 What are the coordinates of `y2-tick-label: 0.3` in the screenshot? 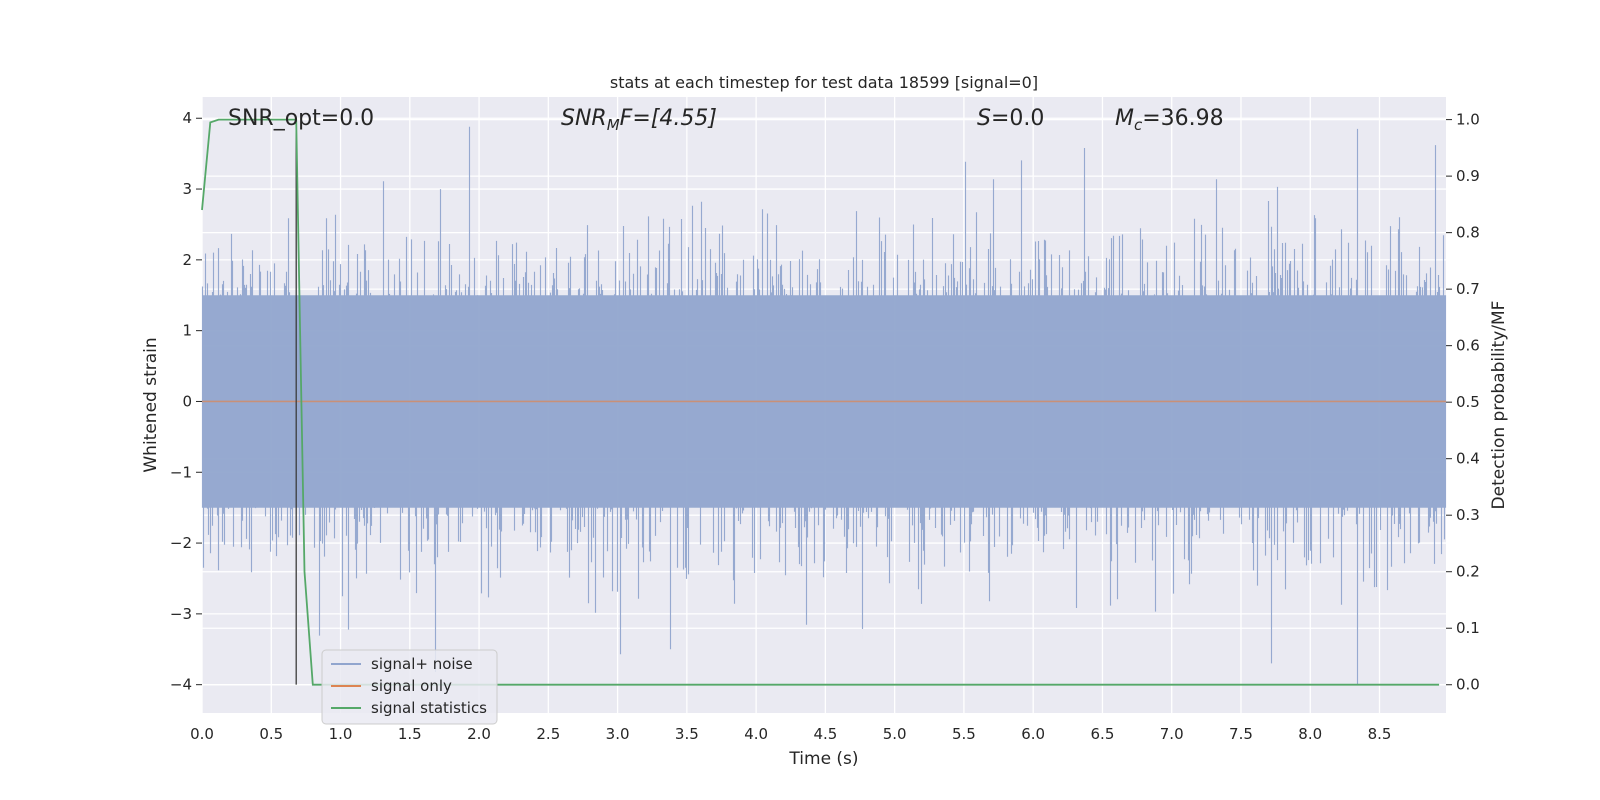 It's located at (1468, 515).